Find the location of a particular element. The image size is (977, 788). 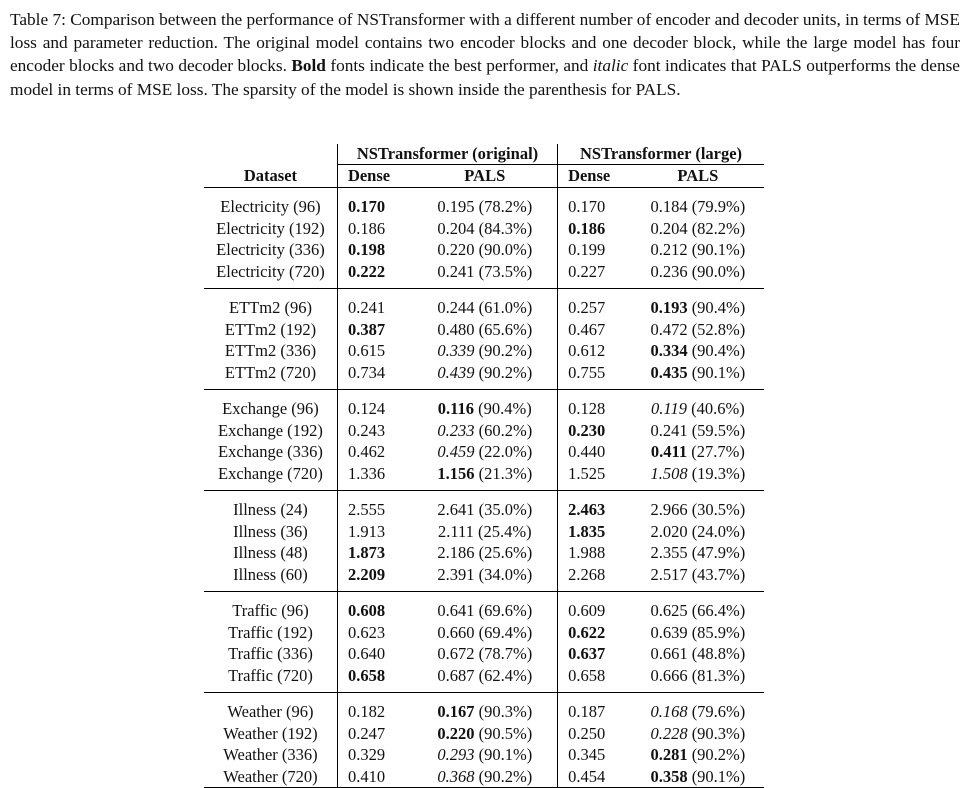

dataset-cell-value: Illness (36) is located at coordinates (270, 531).